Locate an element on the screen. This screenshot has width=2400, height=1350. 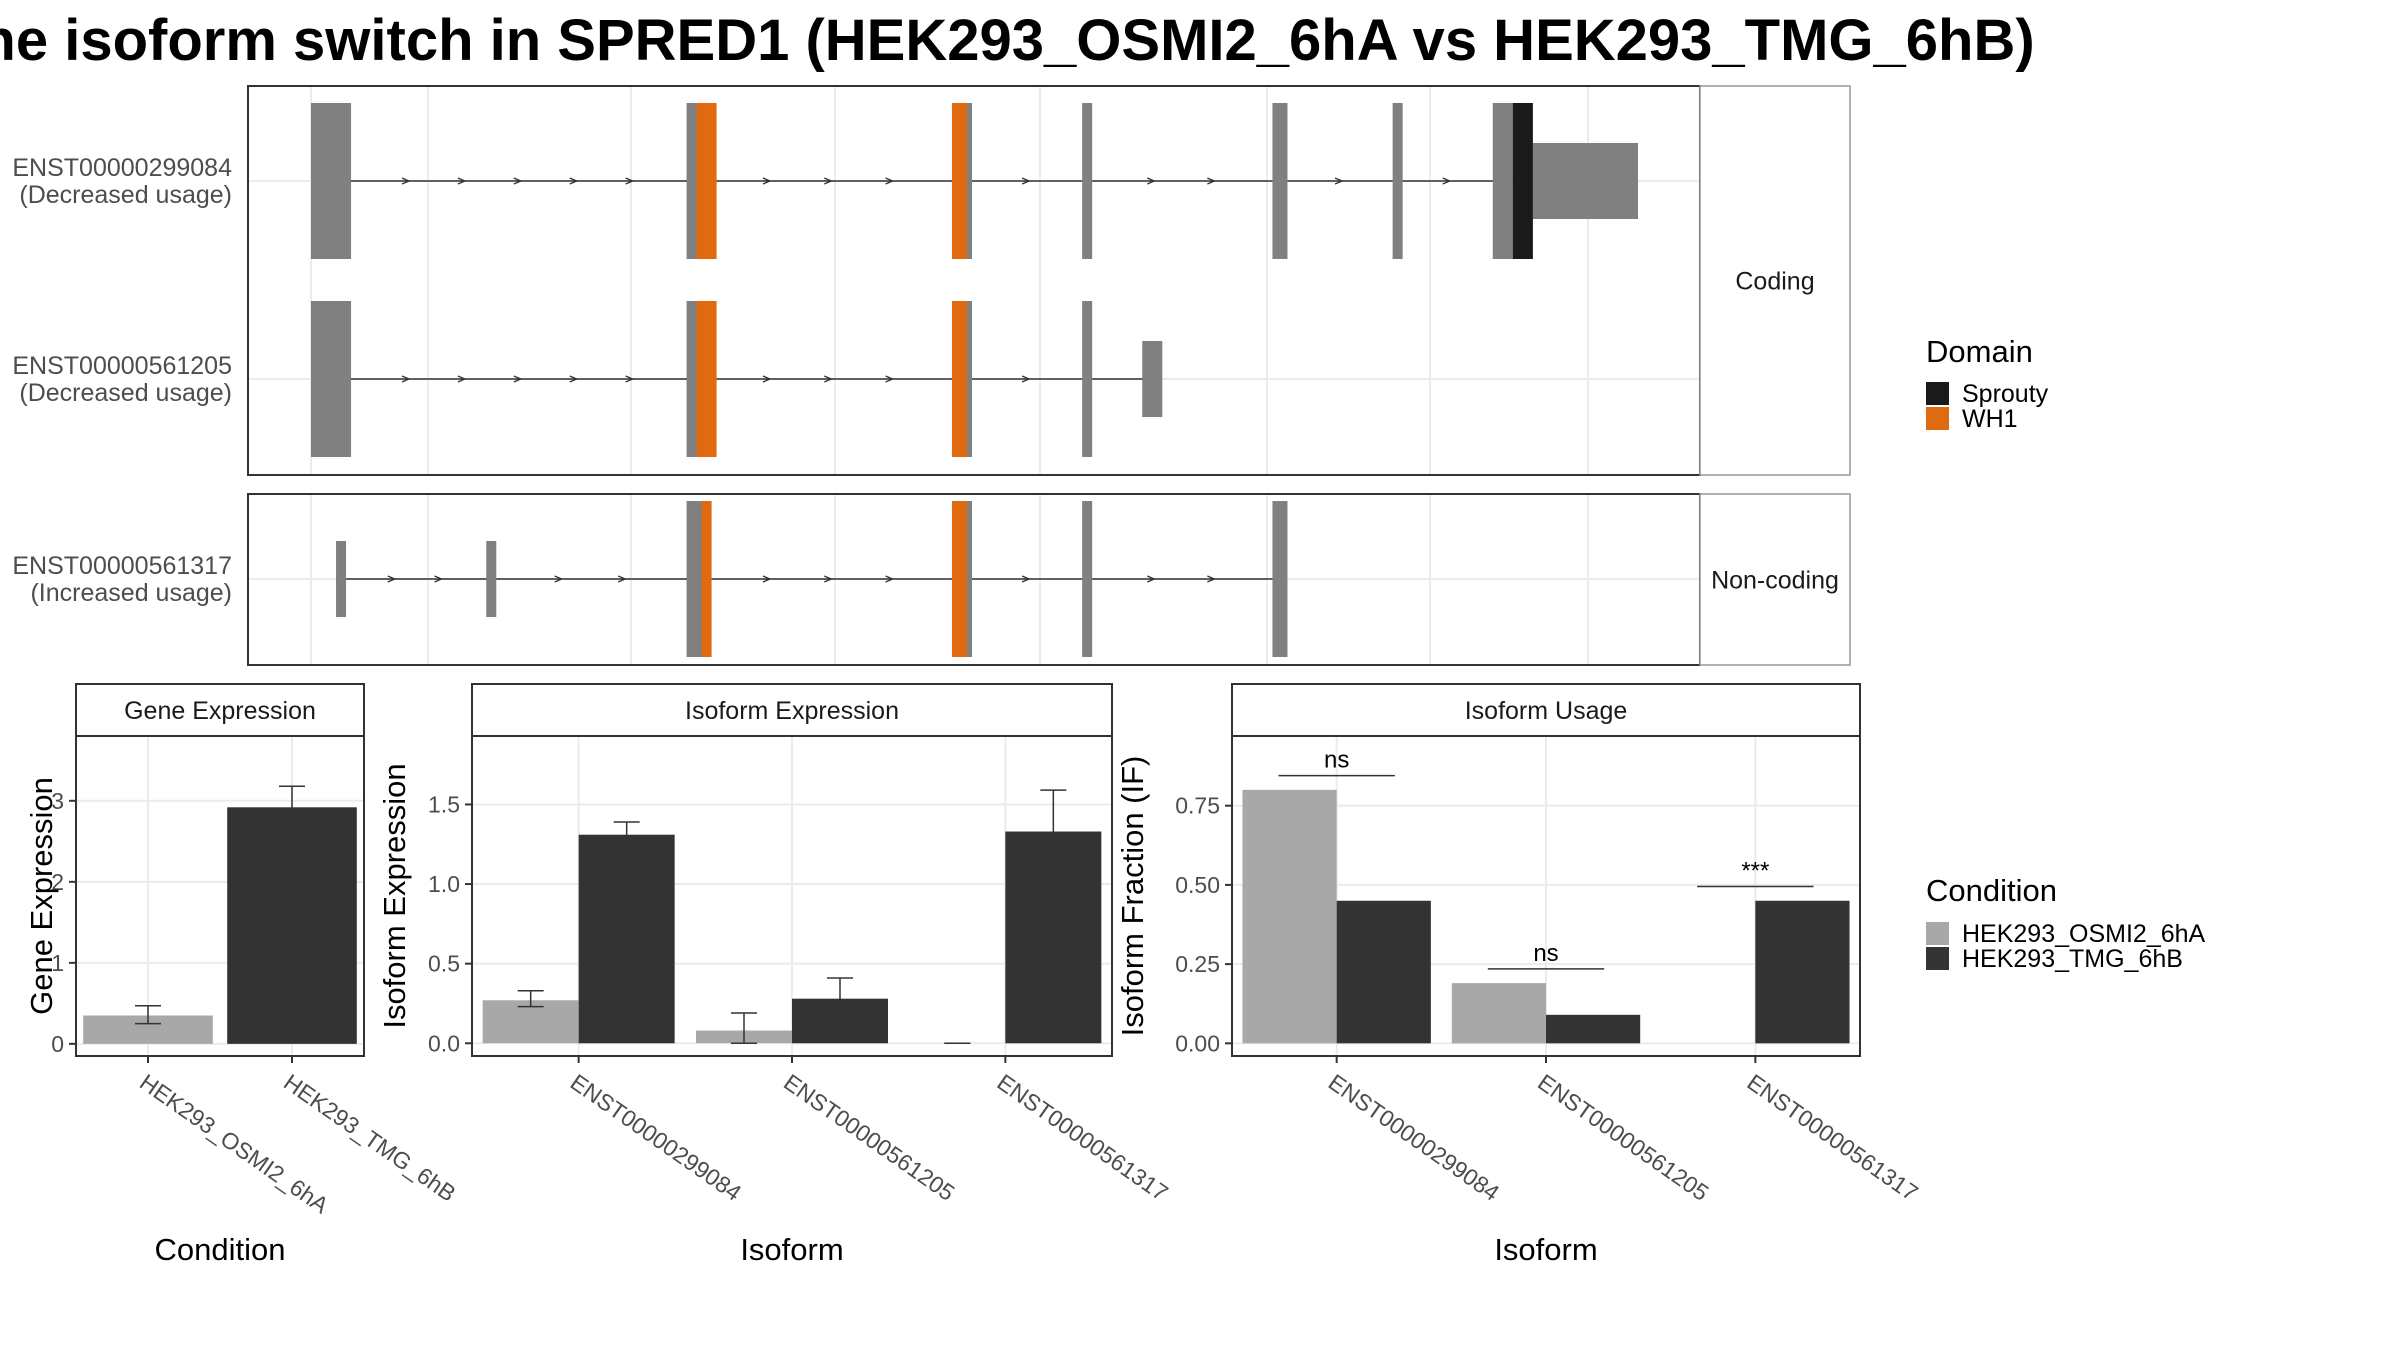
x-axis-title: Isoform is located at coordinates (1545, 1249).